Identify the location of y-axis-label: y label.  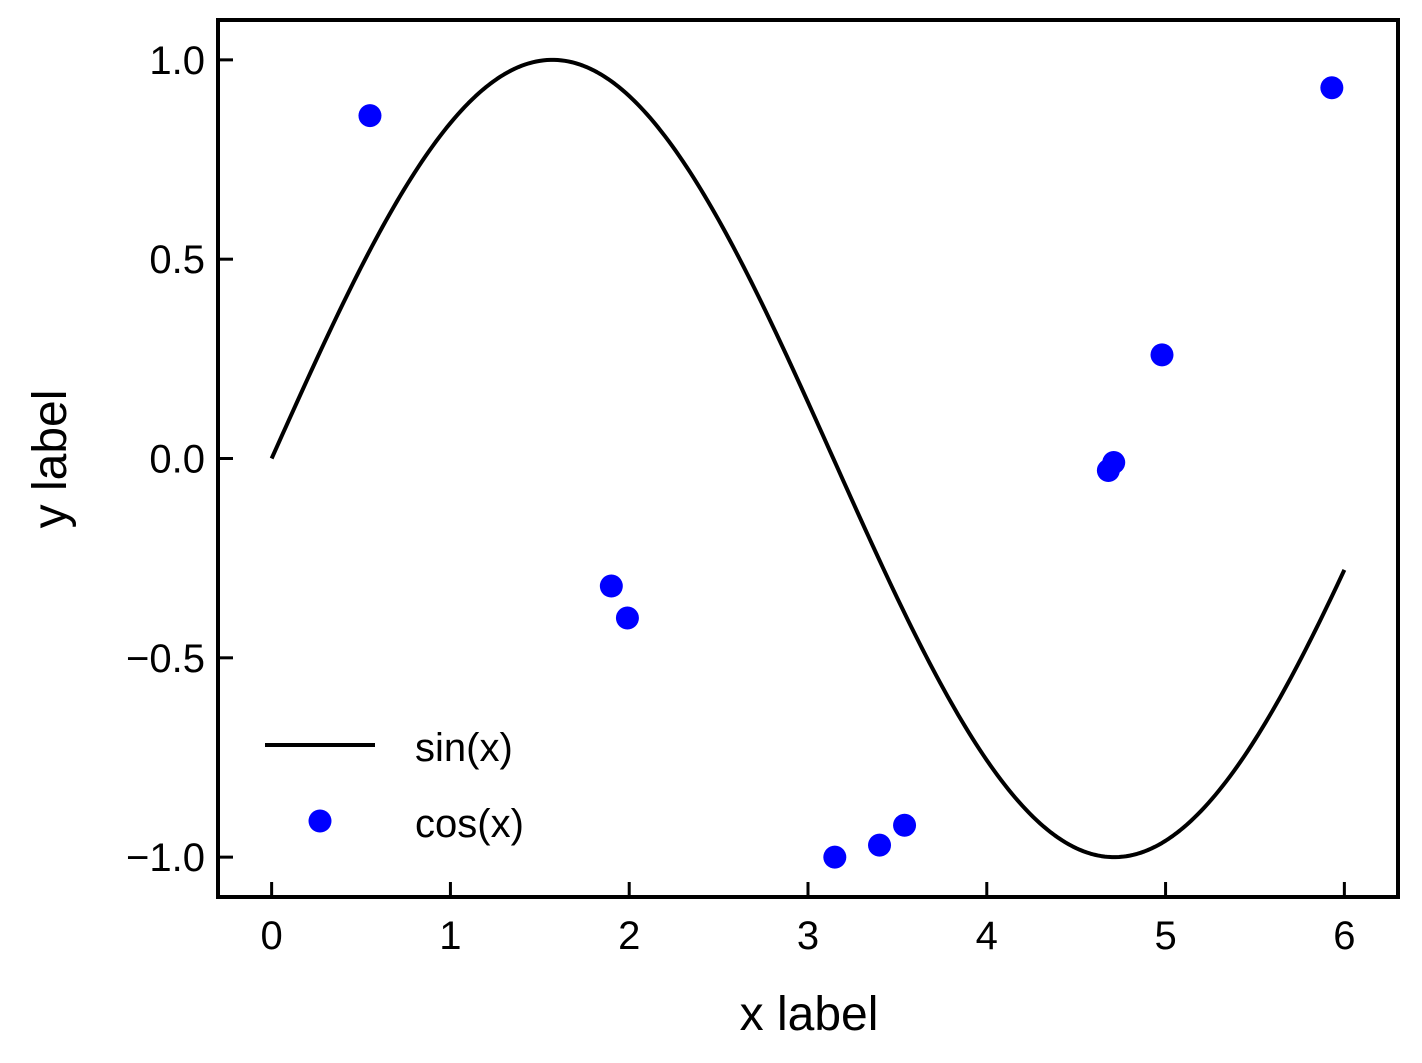
(50, 459).